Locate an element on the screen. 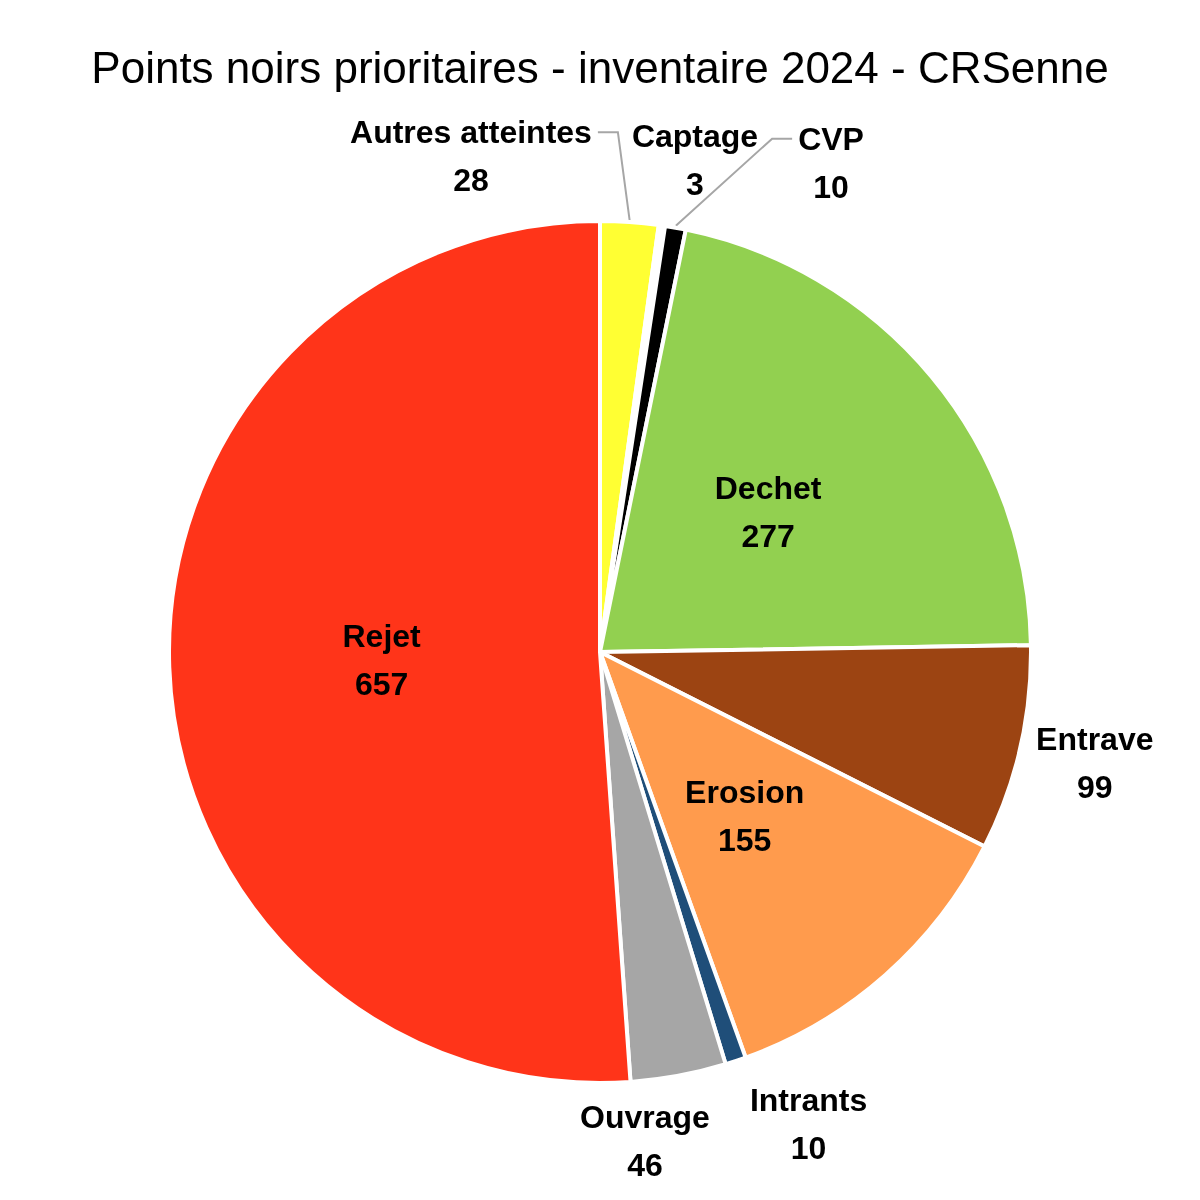 This screenshot has height=1200, width=1200. data-label: 657 is located at coordinates (381, 683).